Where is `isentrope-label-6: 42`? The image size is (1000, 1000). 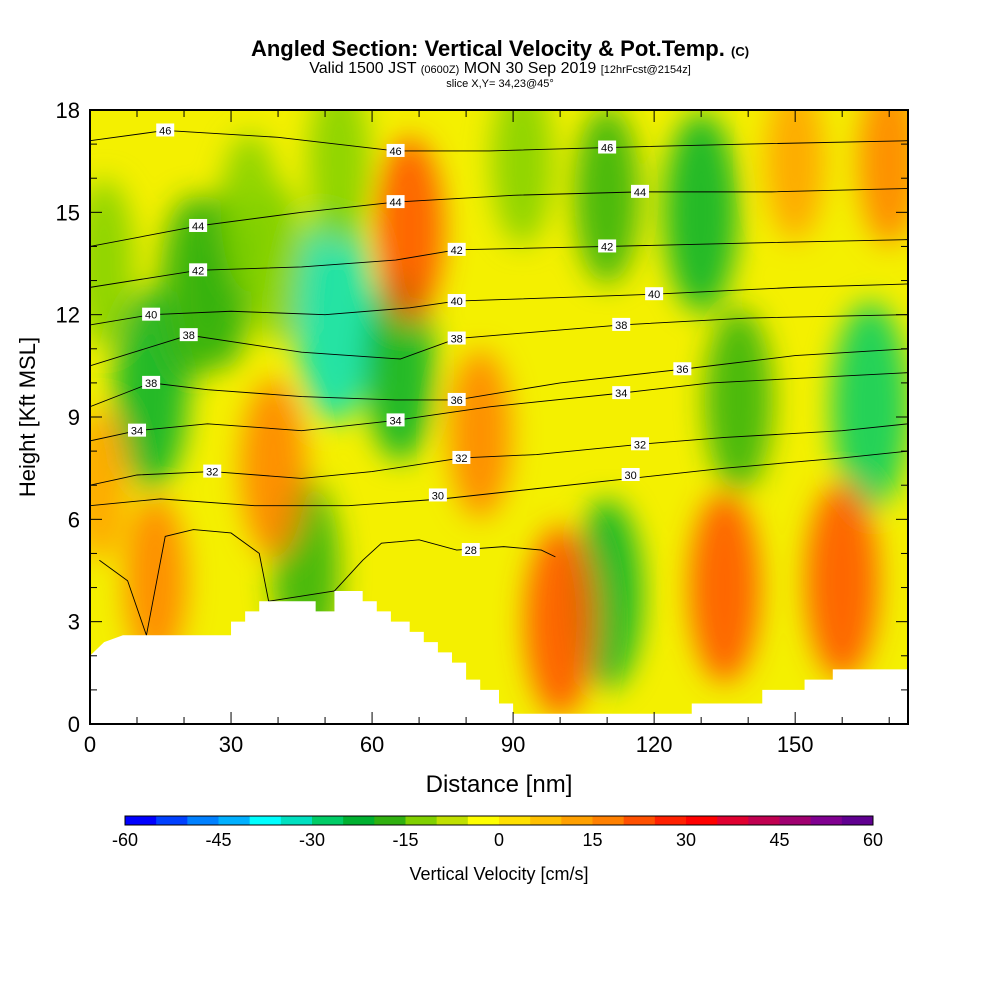 isentrope-label-6: 42 is located at coordinates (198, 270).